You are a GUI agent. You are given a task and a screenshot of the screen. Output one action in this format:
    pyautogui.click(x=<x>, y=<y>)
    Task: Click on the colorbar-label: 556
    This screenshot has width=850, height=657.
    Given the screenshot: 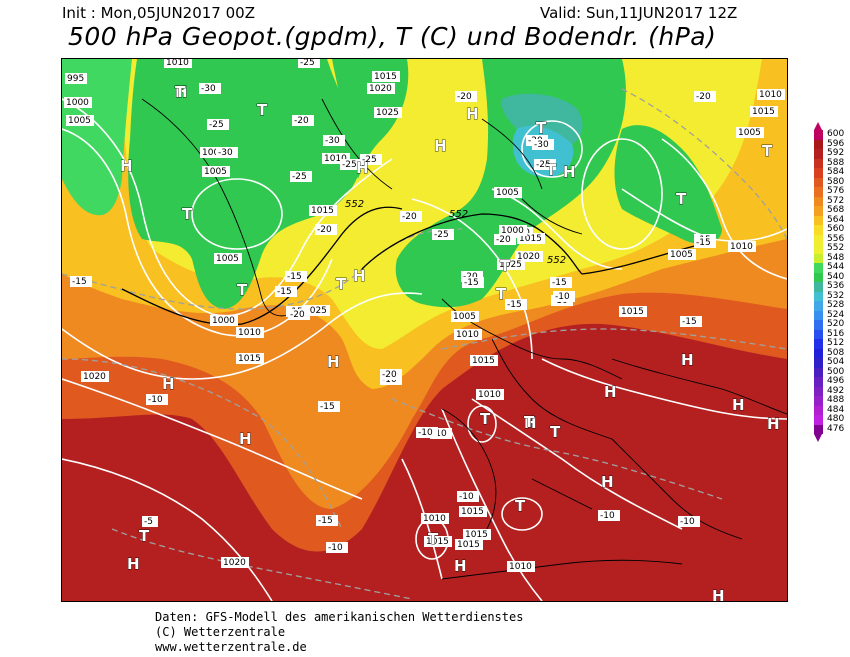 What is the action you would take?
    pyautogui.click(x=836, y=238)
    